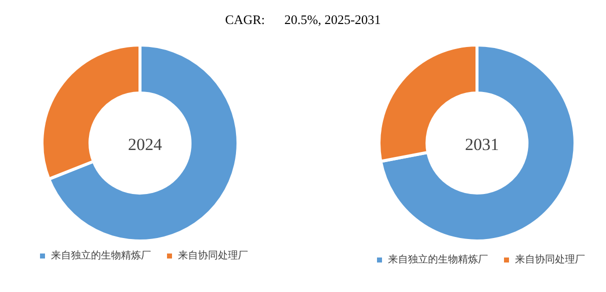  I want to click on text: 2031, so click(482, 144).